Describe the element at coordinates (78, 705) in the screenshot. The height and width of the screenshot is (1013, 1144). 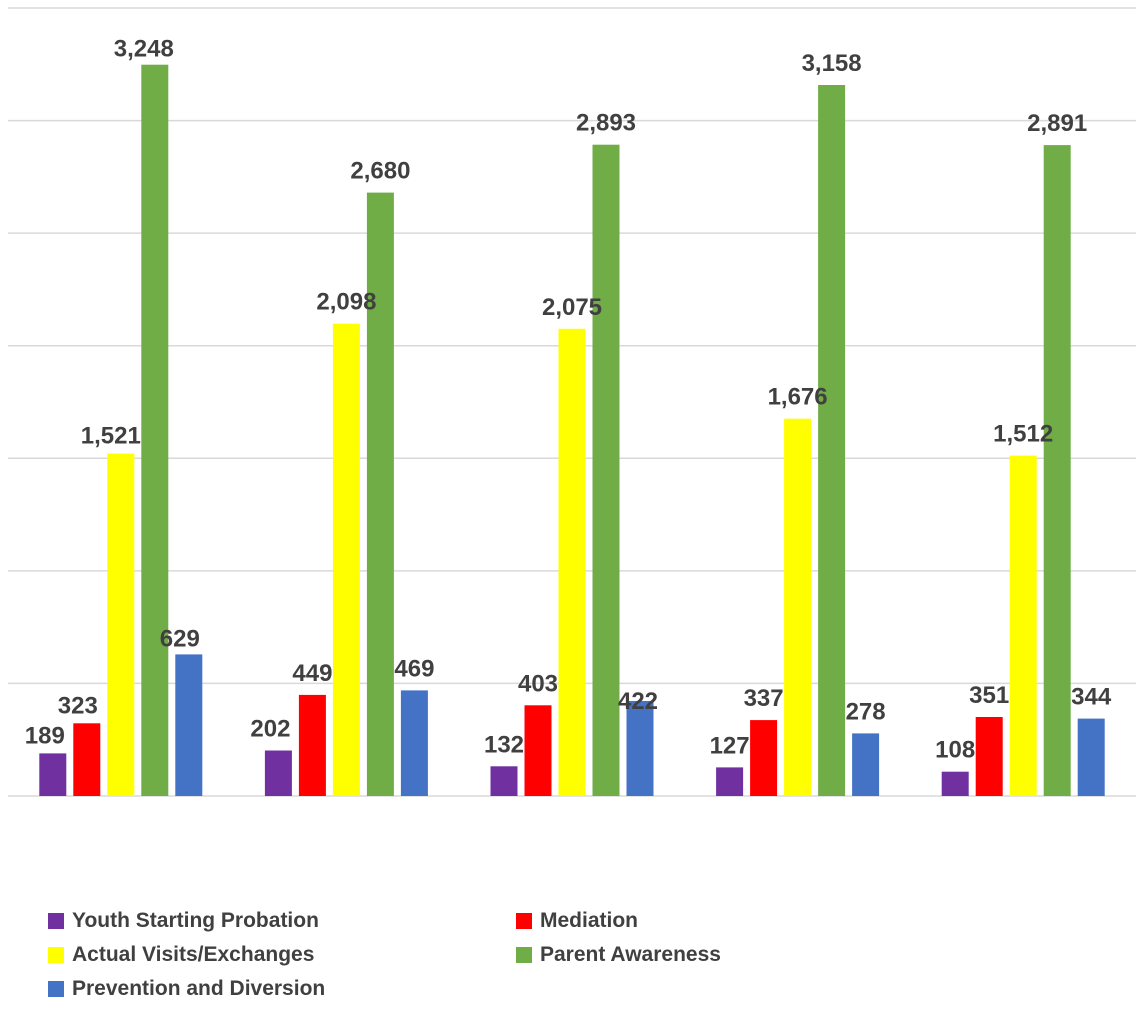
I see `bar-value-label: 323` at that location.